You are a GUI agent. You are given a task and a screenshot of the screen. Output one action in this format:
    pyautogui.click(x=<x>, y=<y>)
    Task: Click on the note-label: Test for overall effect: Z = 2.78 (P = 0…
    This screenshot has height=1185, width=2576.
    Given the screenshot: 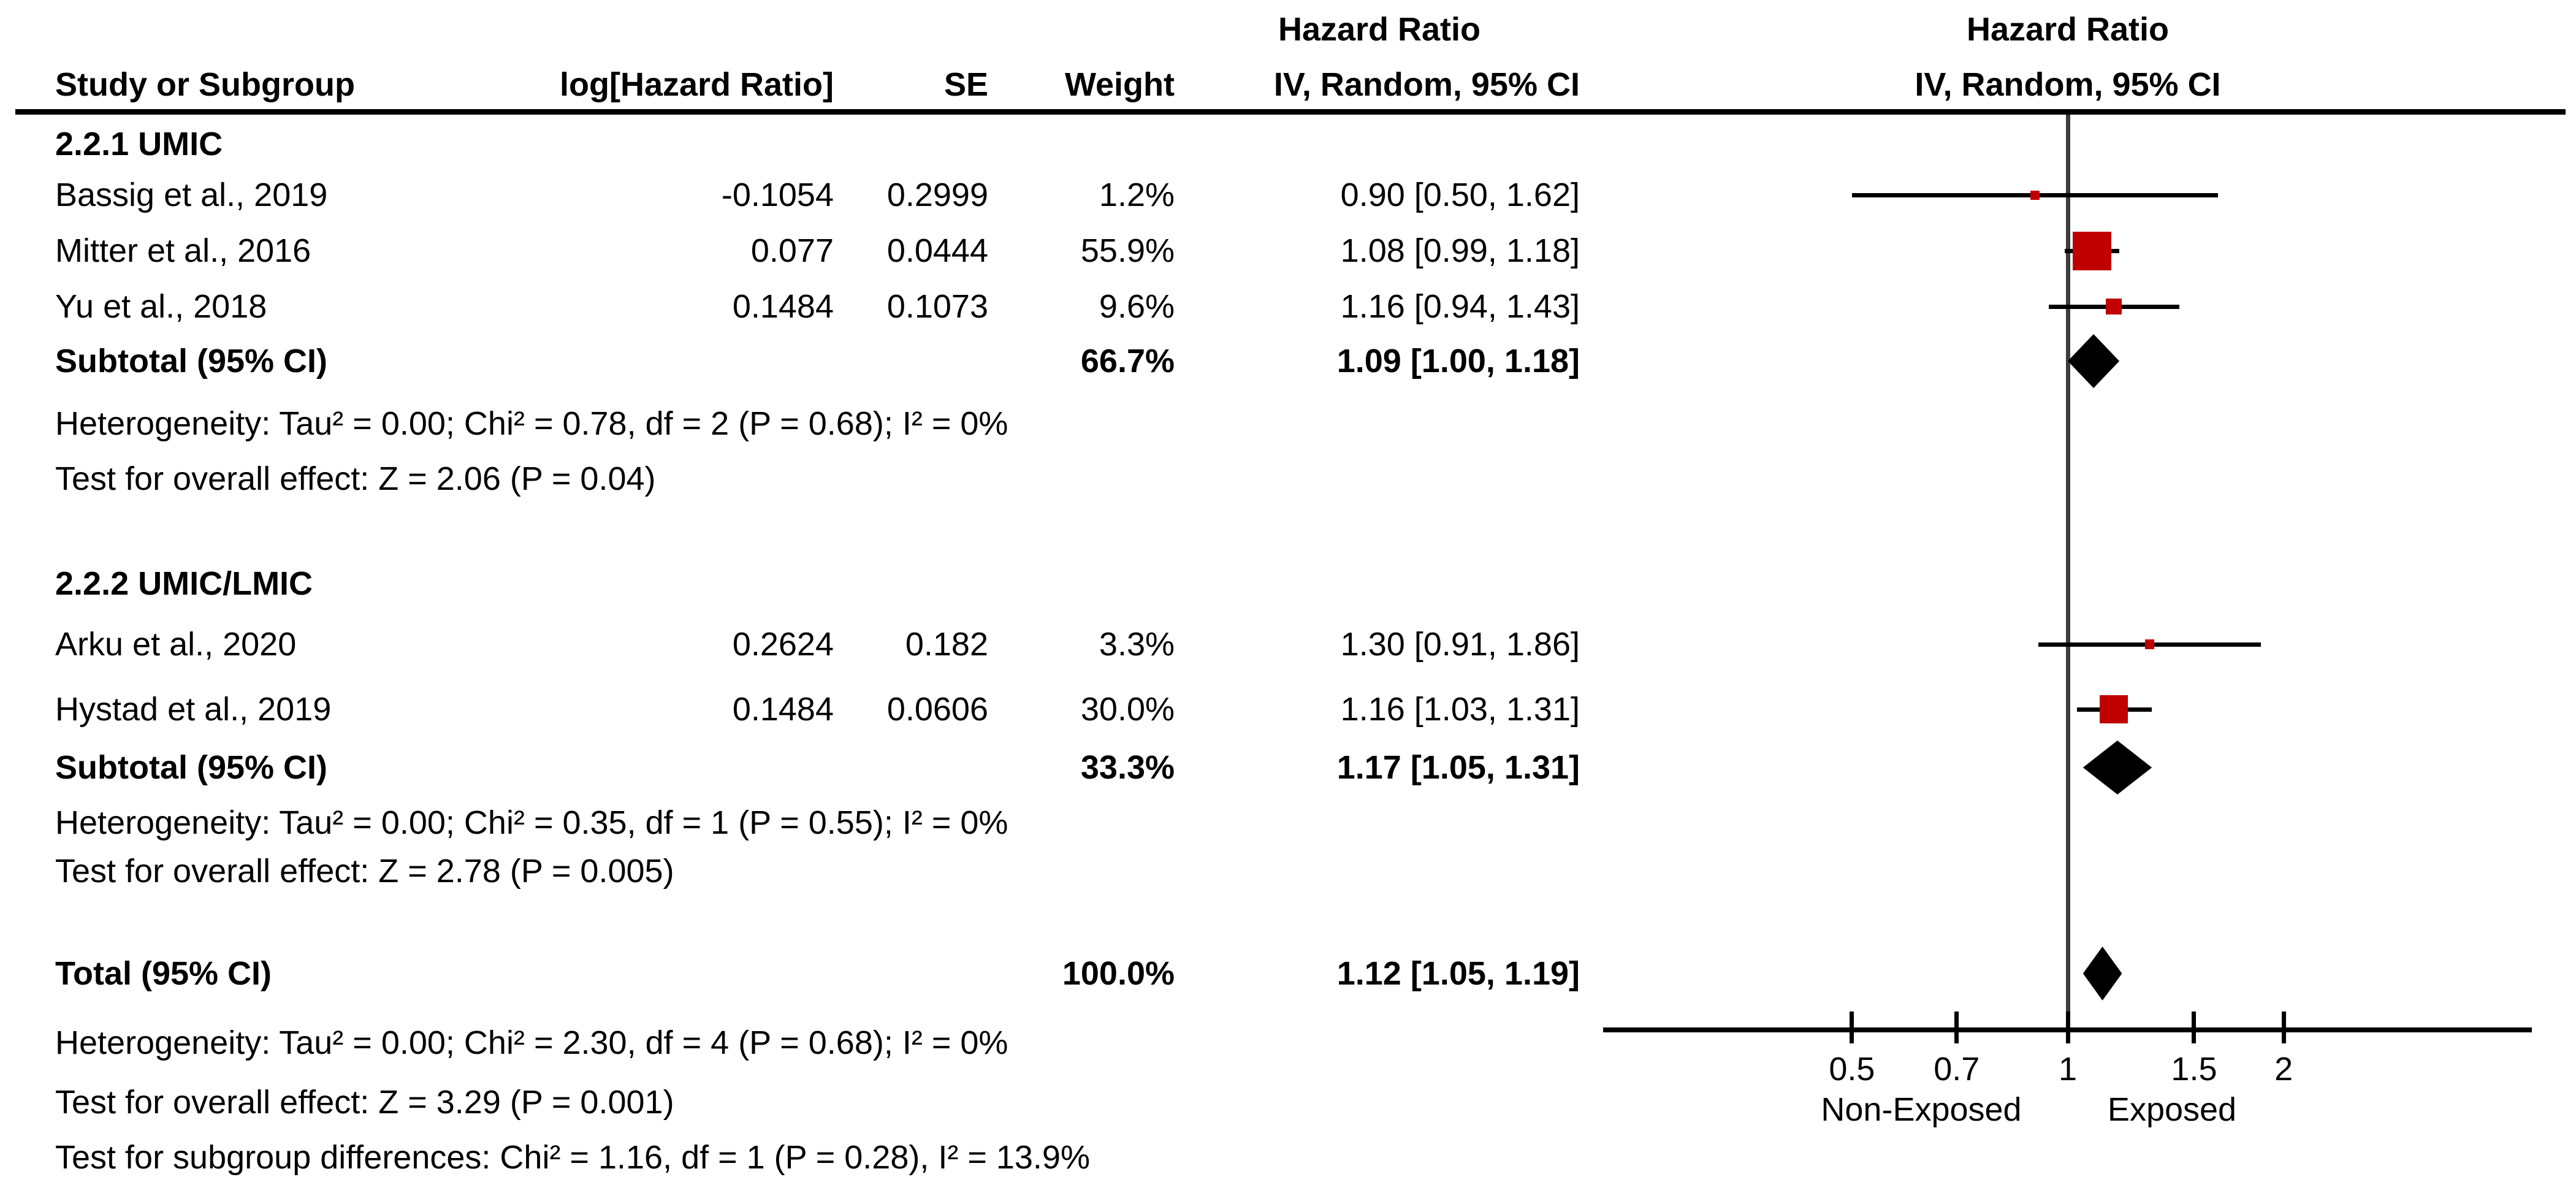 What is the action you would take?
    pyautogui.click(x=364, y=872)
    